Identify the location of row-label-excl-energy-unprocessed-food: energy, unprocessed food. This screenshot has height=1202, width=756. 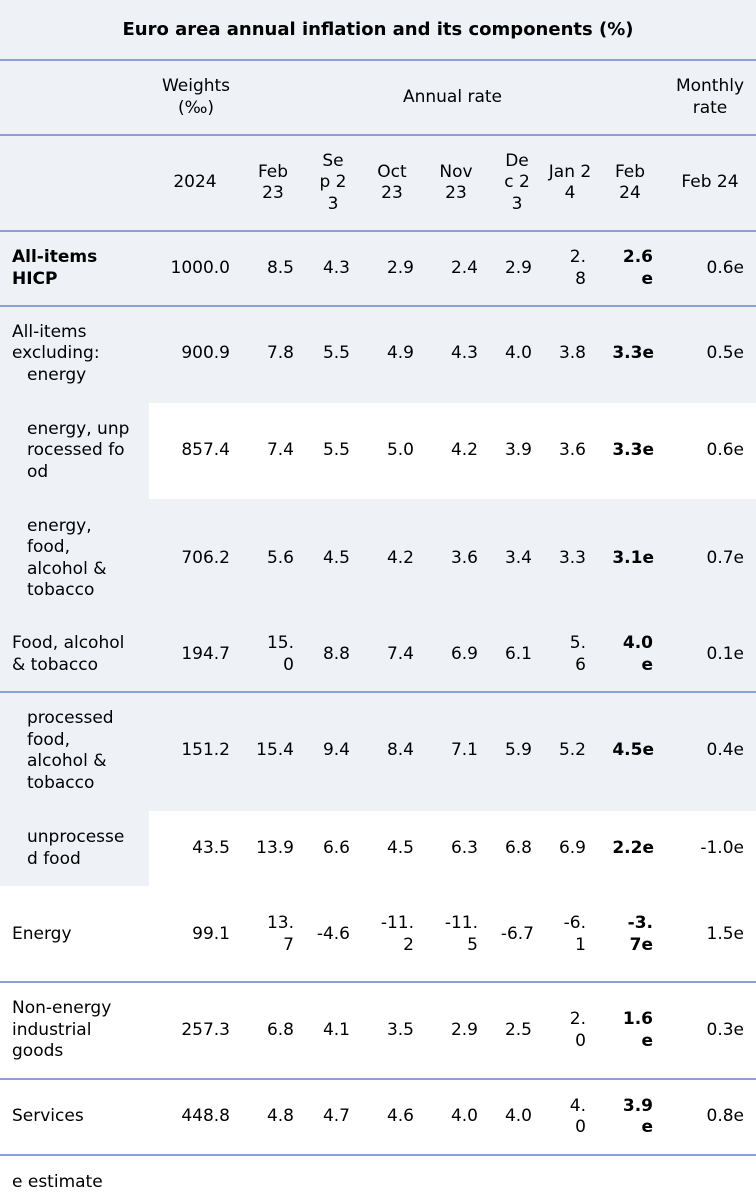
(78, 450).